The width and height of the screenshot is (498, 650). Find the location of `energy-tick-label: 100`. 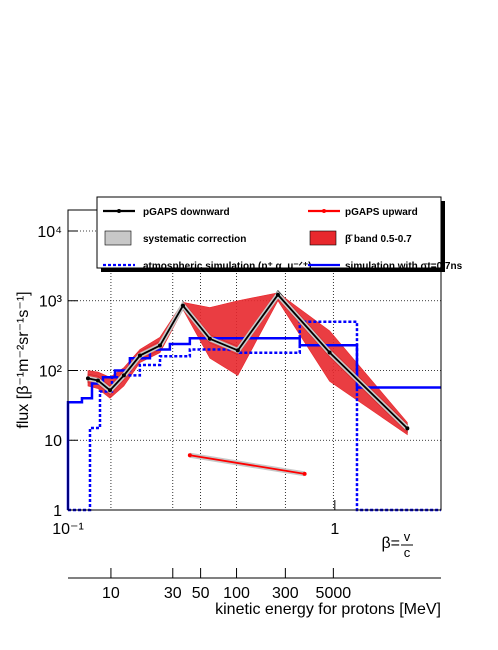

energy-tick-label: 100 is located at coordinates (236, 593).